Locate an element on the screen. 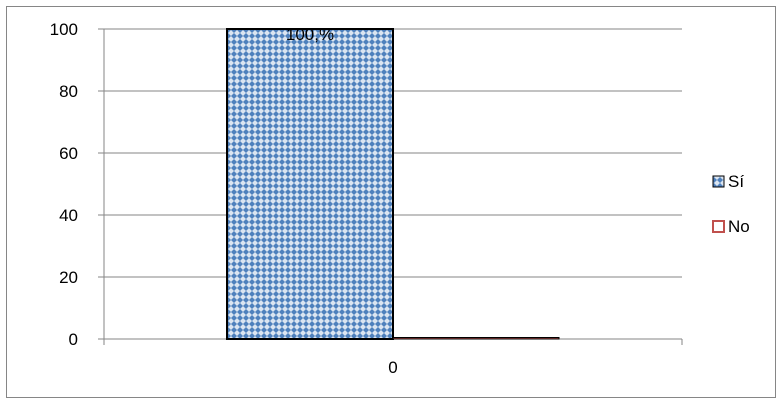 This screenshot has width=784, height=403. y-tick-label: 20 is located at coordinates (68, 277).